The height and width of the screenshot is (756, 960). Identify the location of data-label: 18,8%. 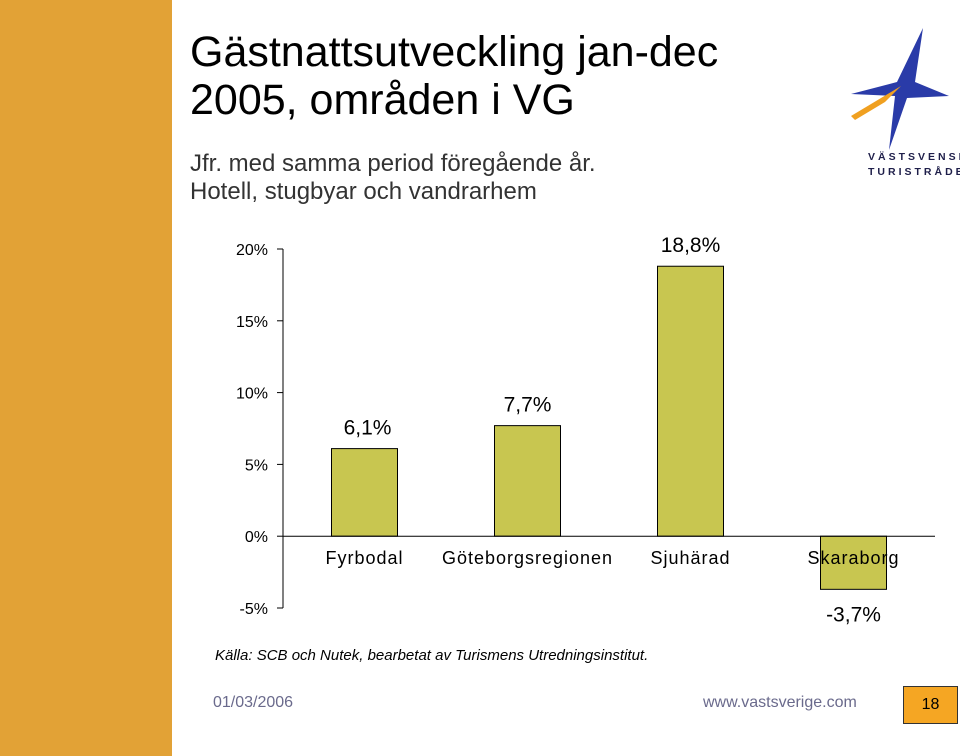
(691, 245).